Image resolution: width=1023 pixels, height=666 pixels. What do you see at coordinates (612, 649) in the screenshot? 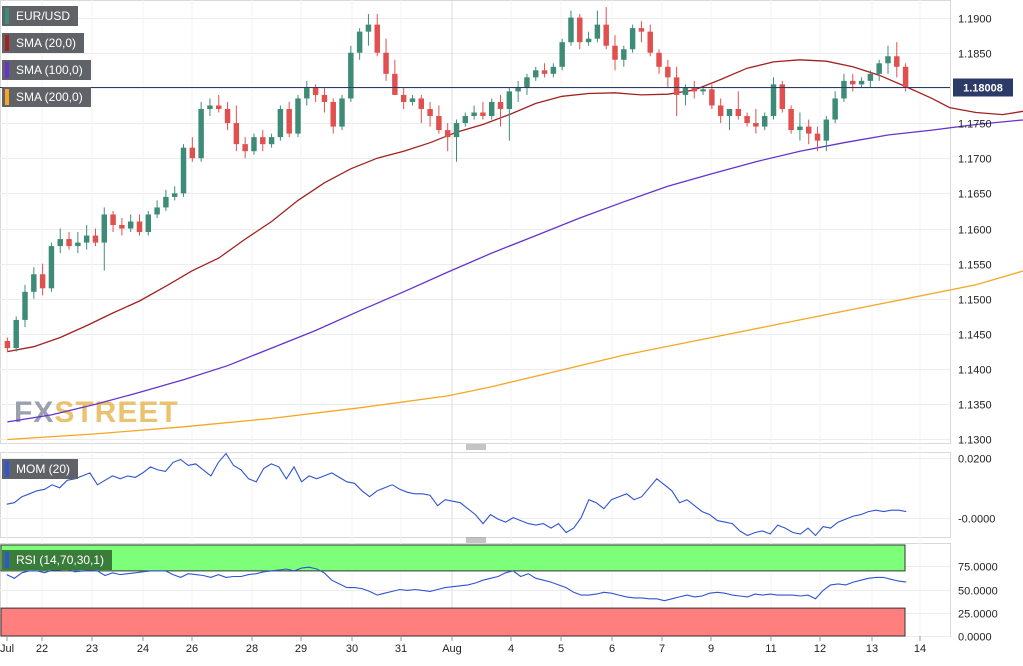
I see `x-tick-label: 6` at bounding box center [612, 649].